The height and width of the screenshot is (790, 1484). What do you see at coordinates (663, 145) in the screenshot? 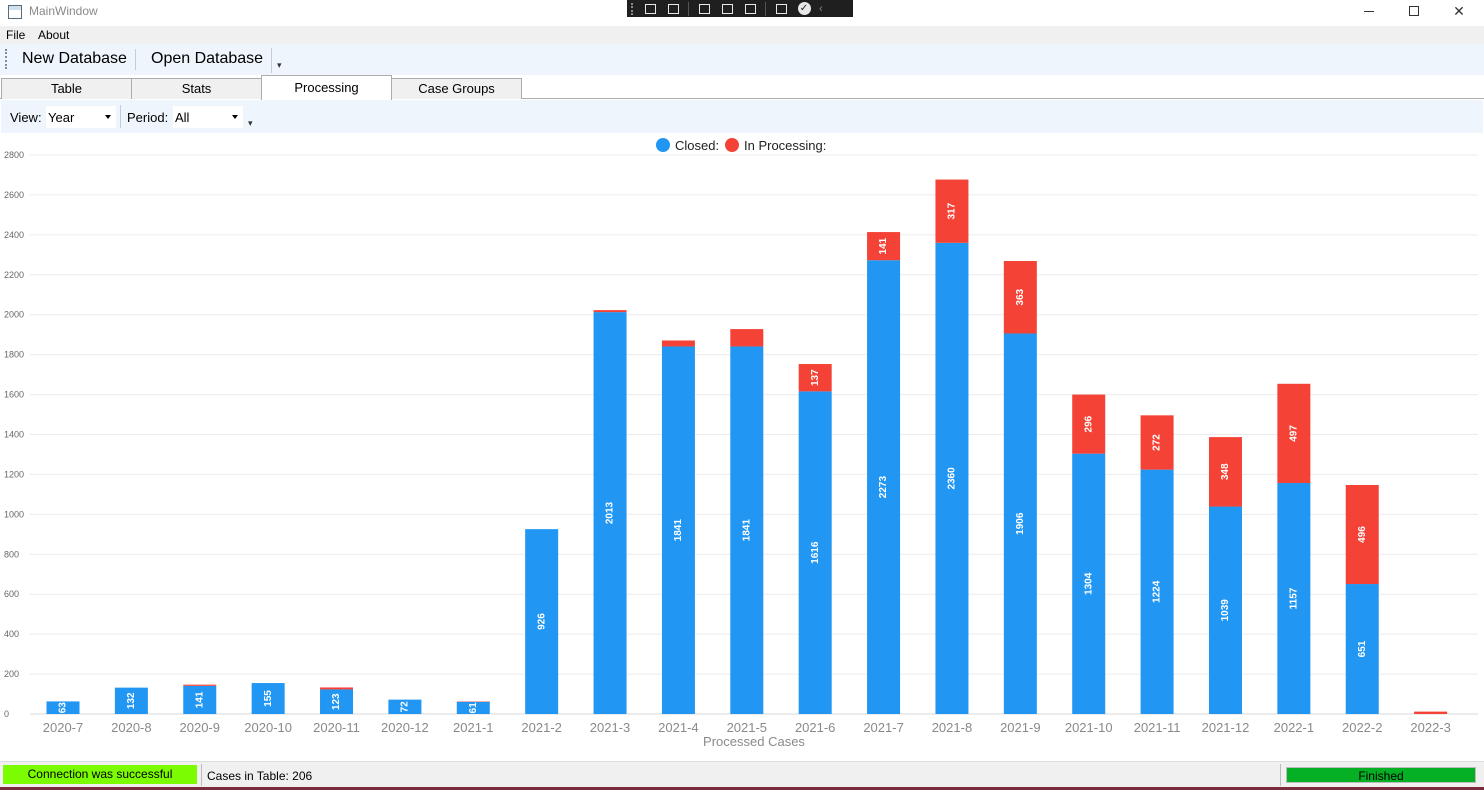
I see `legend-marker-closed` at bounding box center [663, 145].